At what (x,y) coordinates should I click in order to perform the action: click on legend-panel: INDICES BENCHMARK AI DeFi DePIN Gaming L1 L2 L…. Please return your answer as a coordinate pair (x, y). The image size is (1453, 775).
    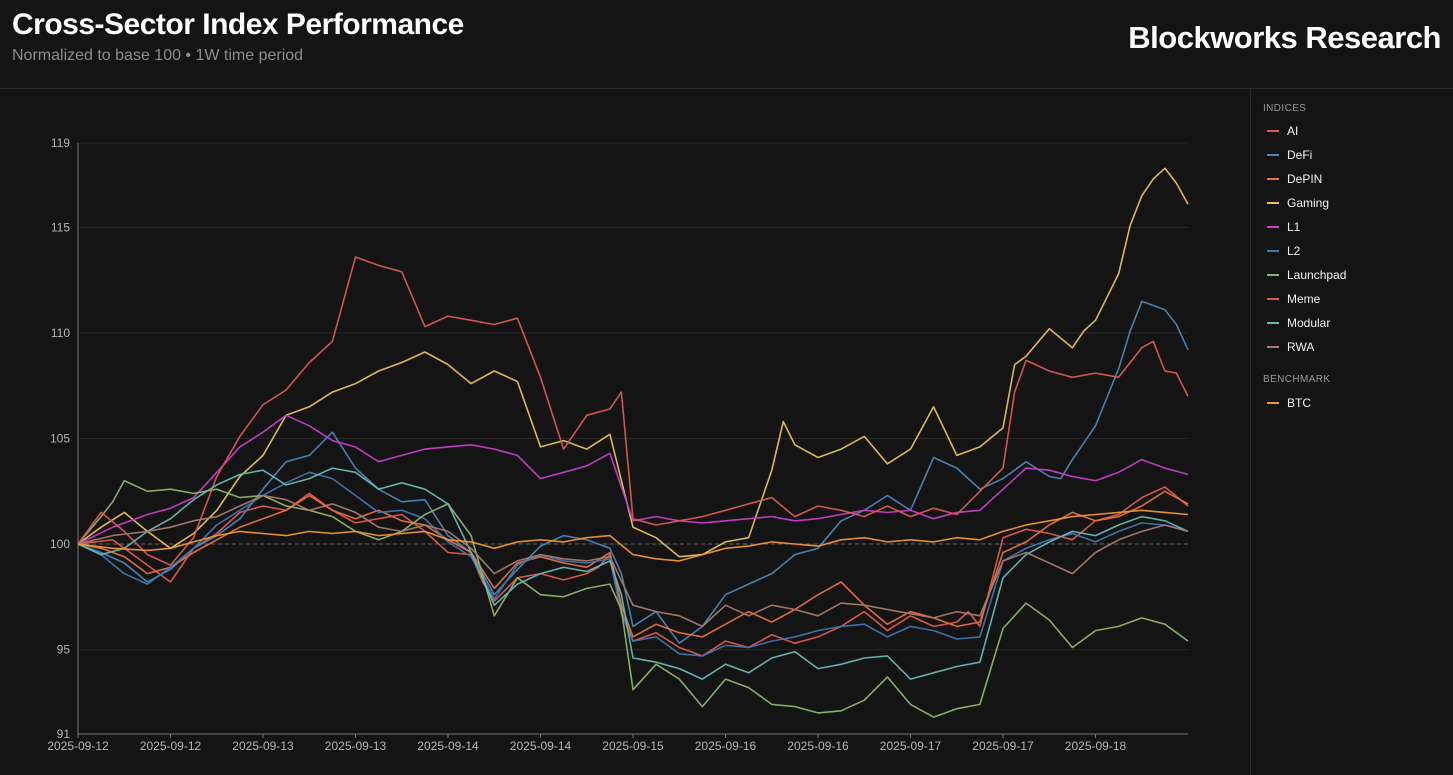
    Looking at the image, I should click on (1351, 432).